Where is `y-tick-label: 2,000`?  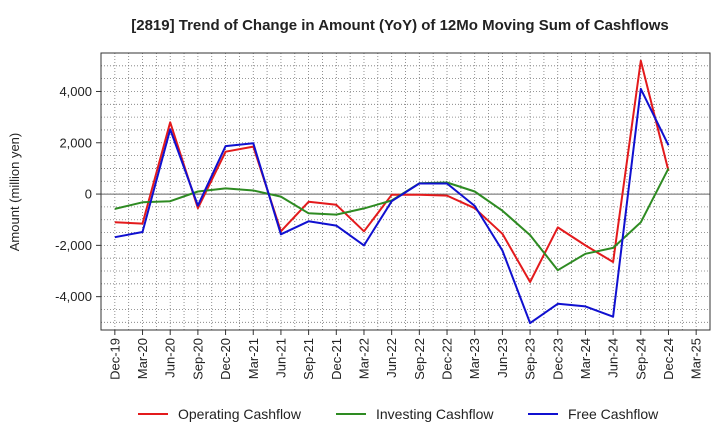
y-tick-label: 2,000 is located at coordinates (75, 142).